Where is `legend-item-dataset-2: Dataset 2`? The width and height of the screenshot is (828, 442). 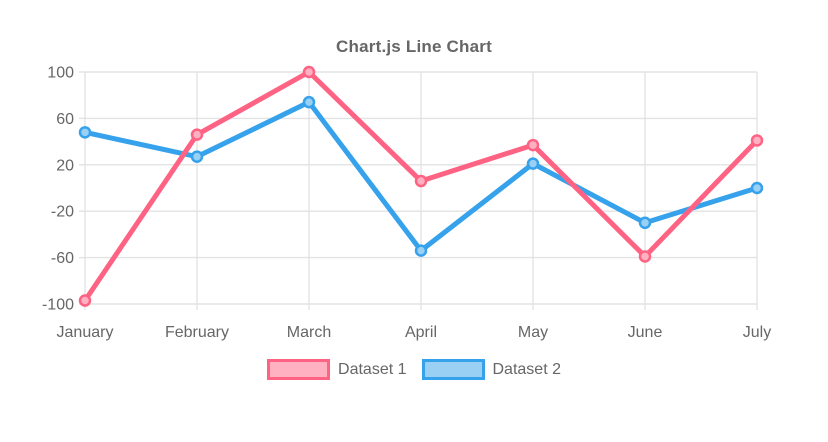 legend-item-dataset-2: Dataset 2 is located at coordinates (491, 369).